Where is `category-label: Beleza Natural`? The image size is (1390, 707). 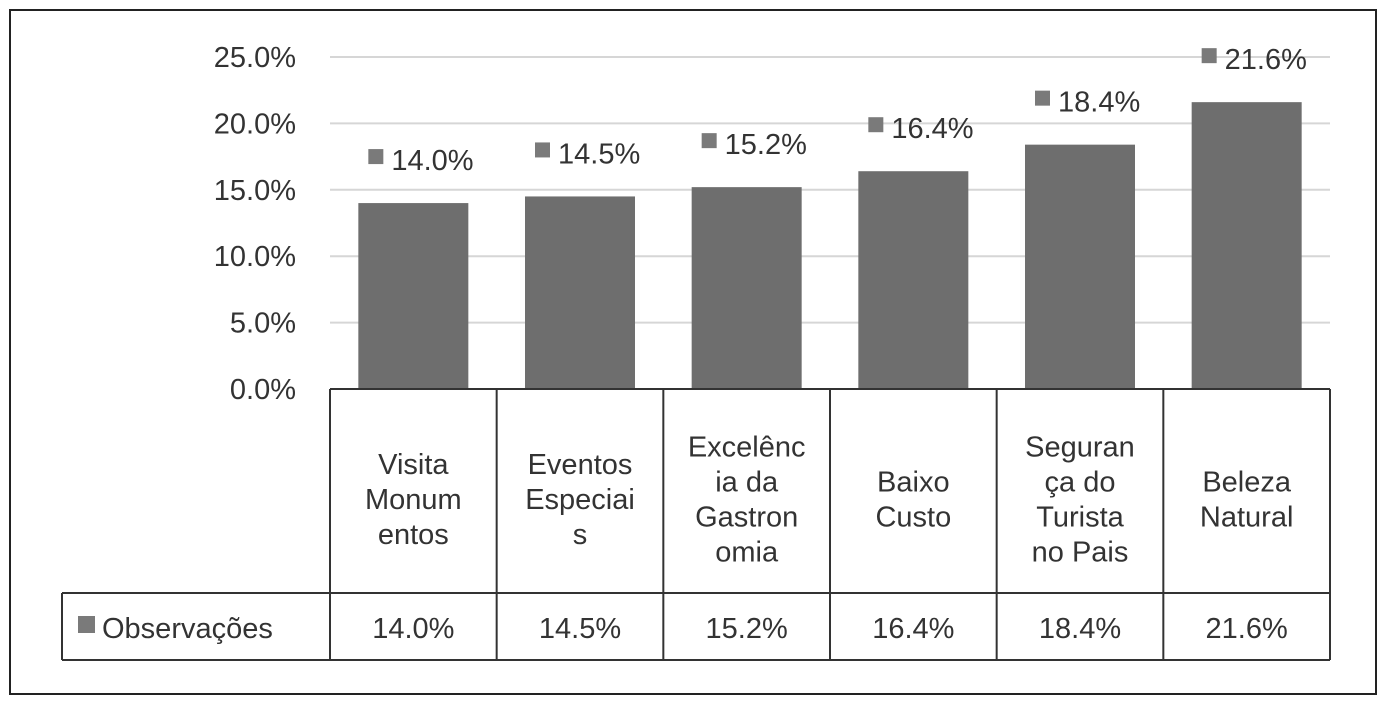
category-label: Beleza Natural is located at coordinates (1247, 500).